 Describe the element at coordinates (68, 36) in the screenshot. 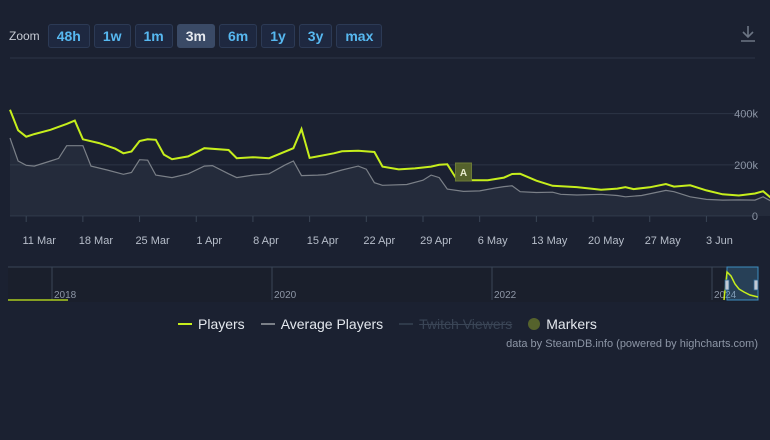

I see `zoom-48h-button: 48h` at that location.